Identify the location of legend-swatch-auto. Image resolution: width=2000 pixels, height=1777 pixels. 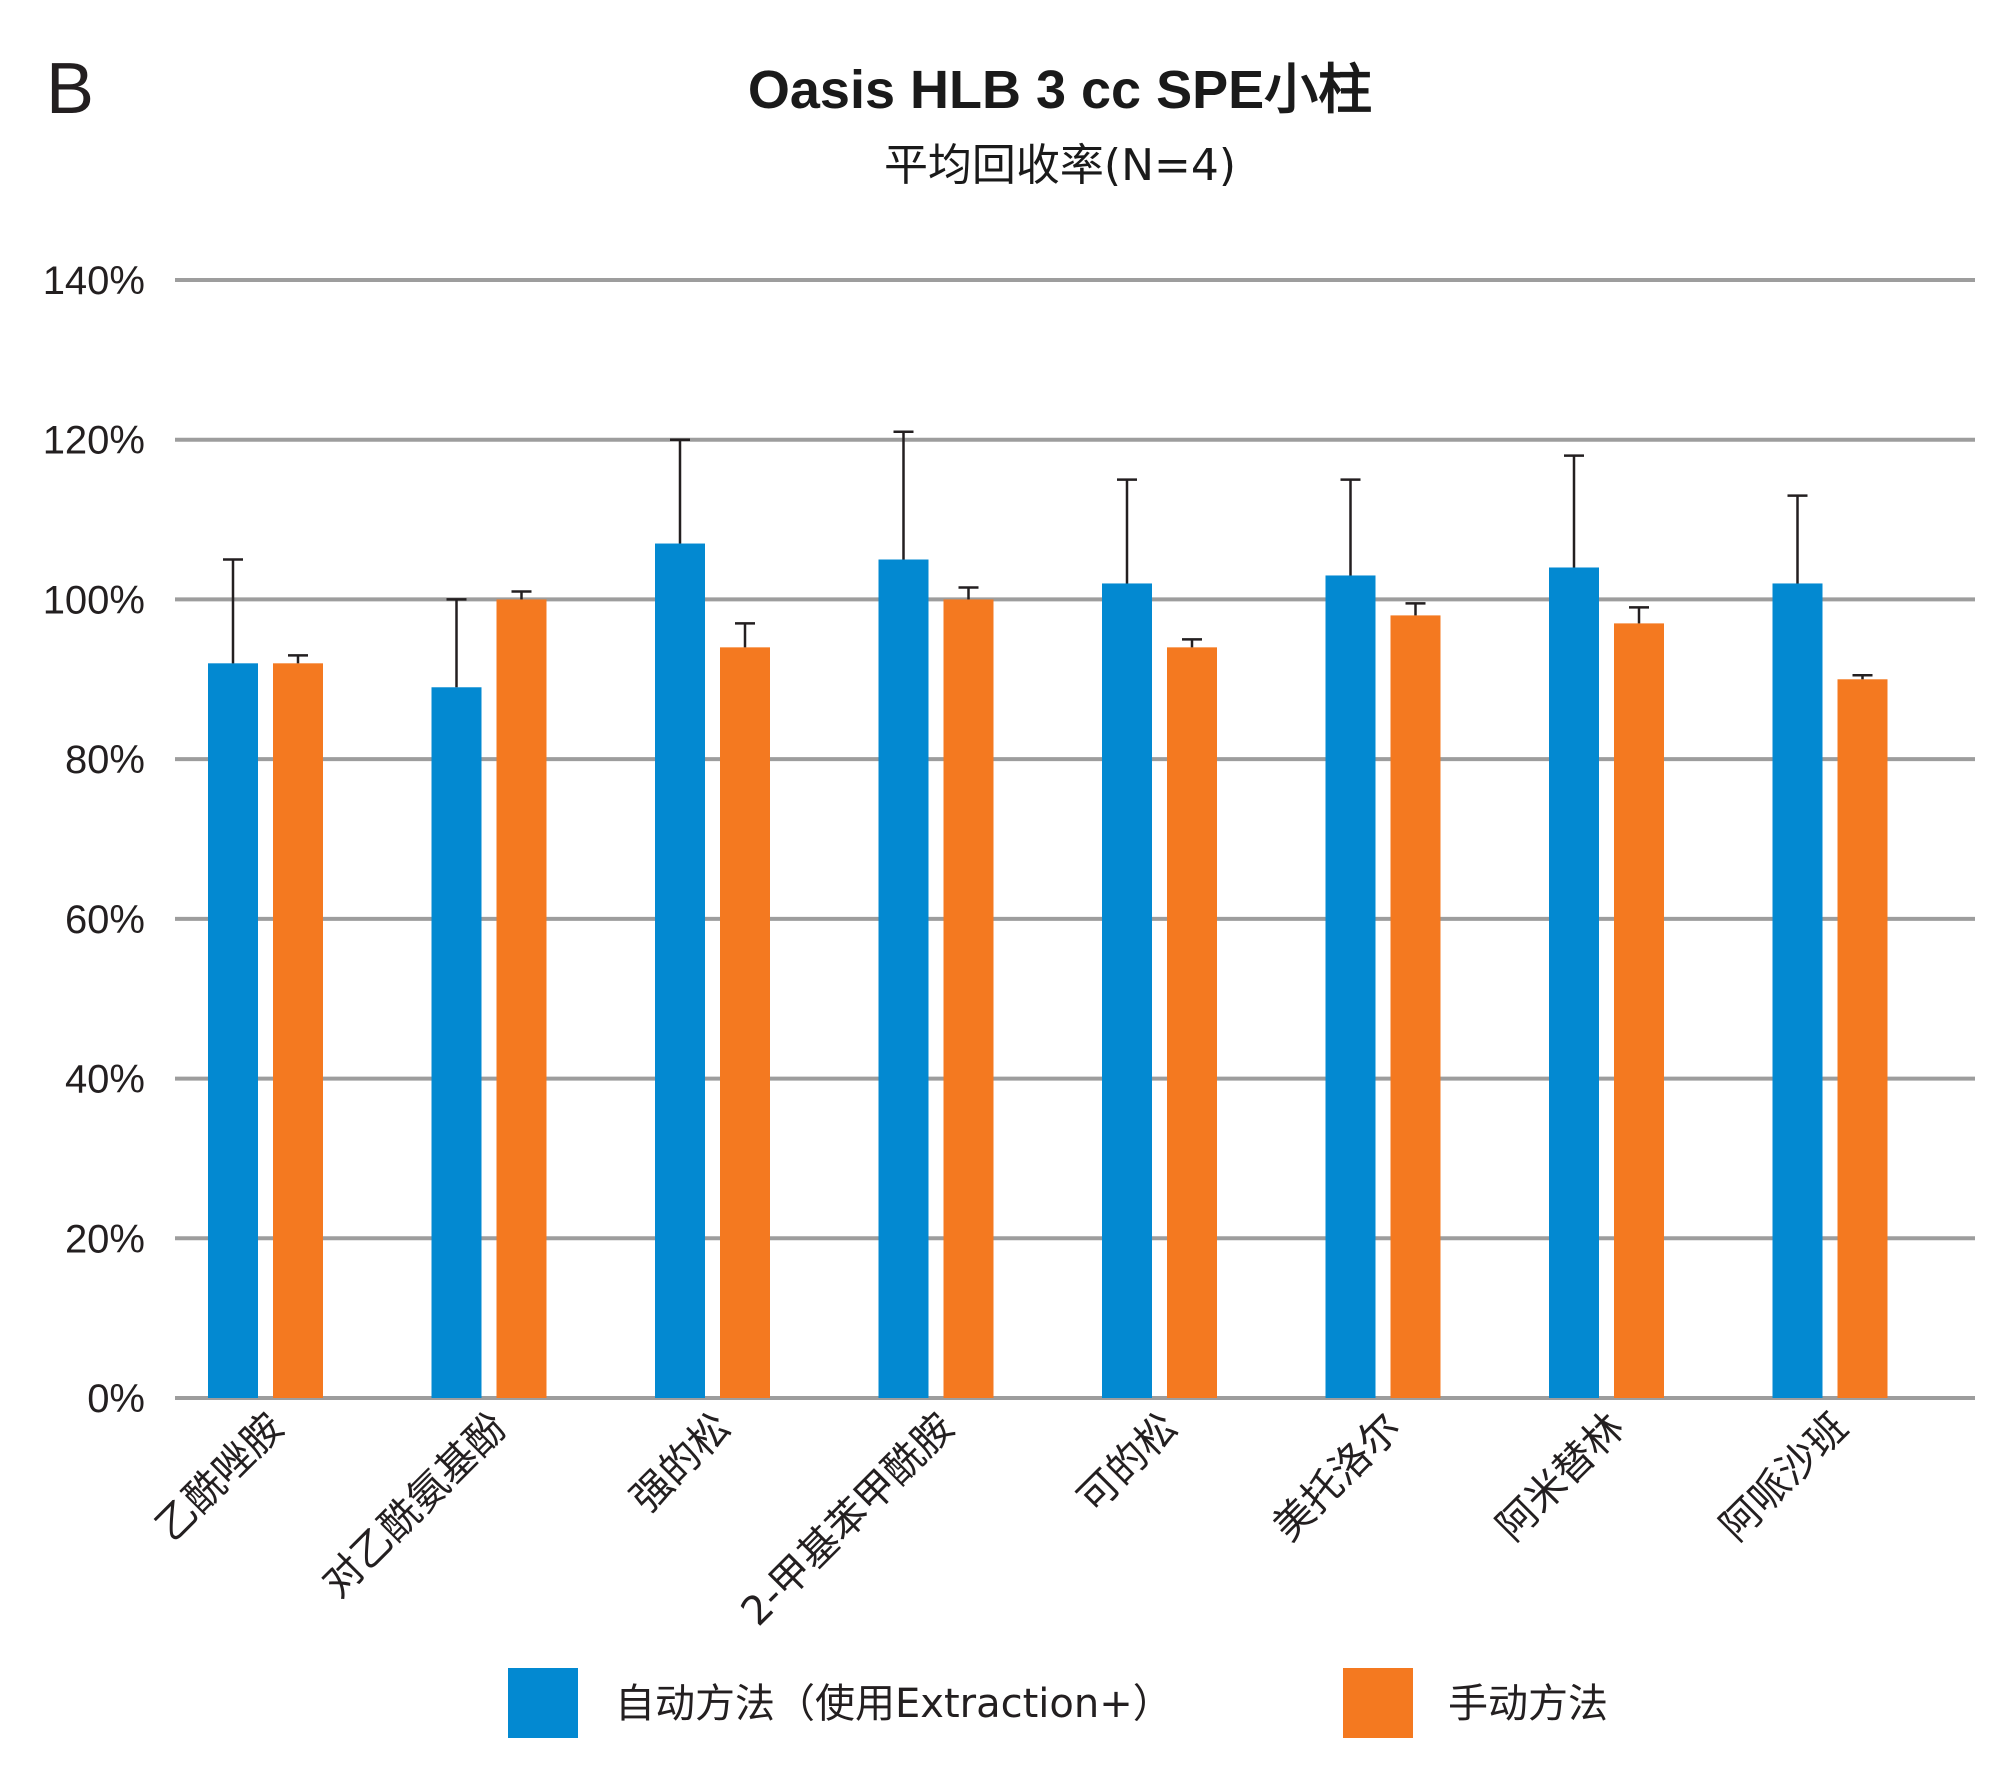
(543, 1703).